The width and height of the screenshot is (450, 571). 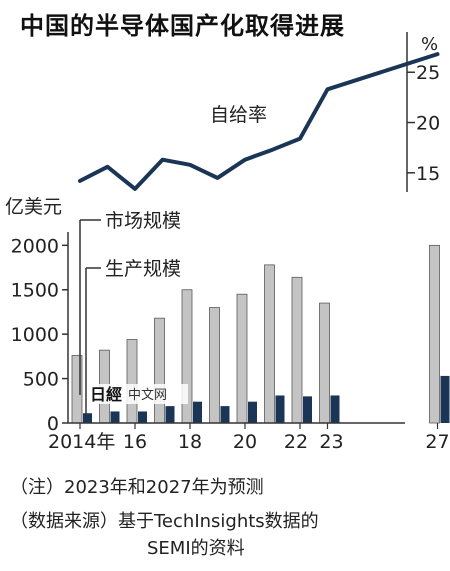 I want to click on x-tick-label: 2014年, so click(x=81, y=442).